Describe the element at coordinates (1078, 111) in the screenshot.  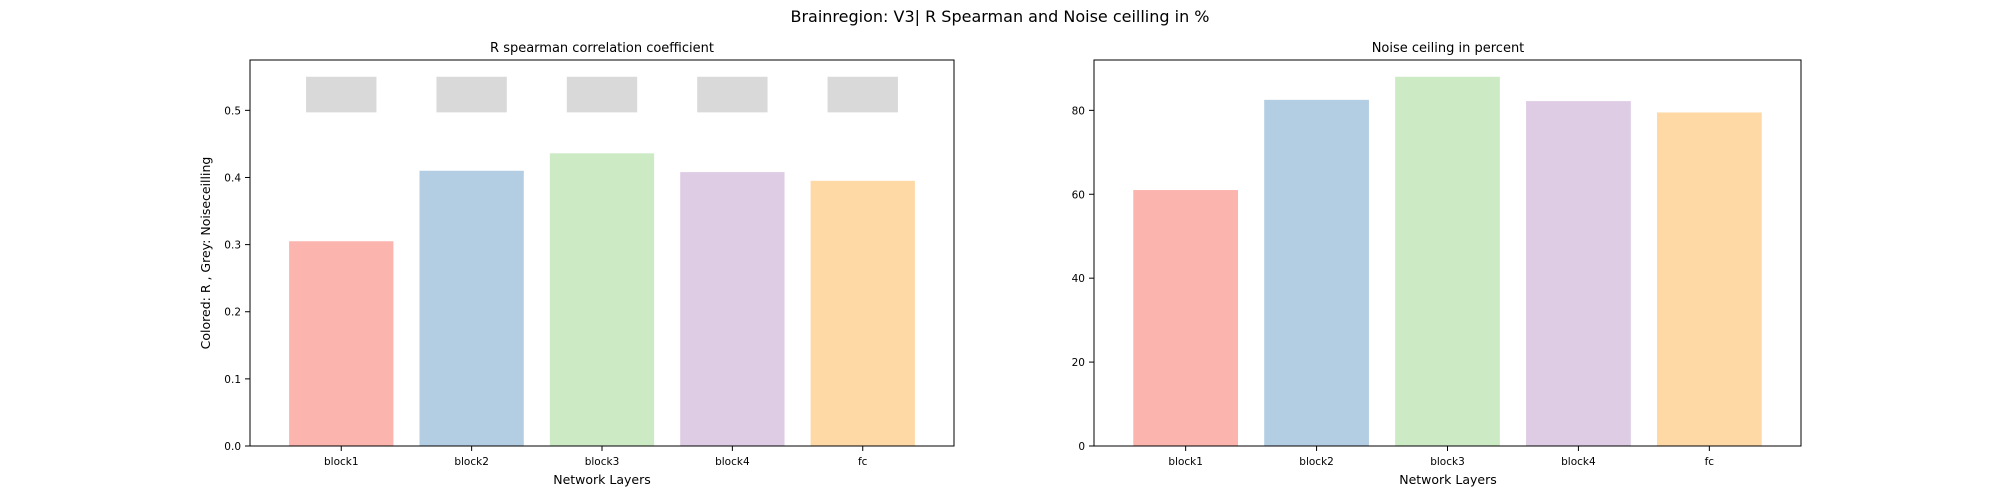
I see `y-tick-label: 80` at that location.